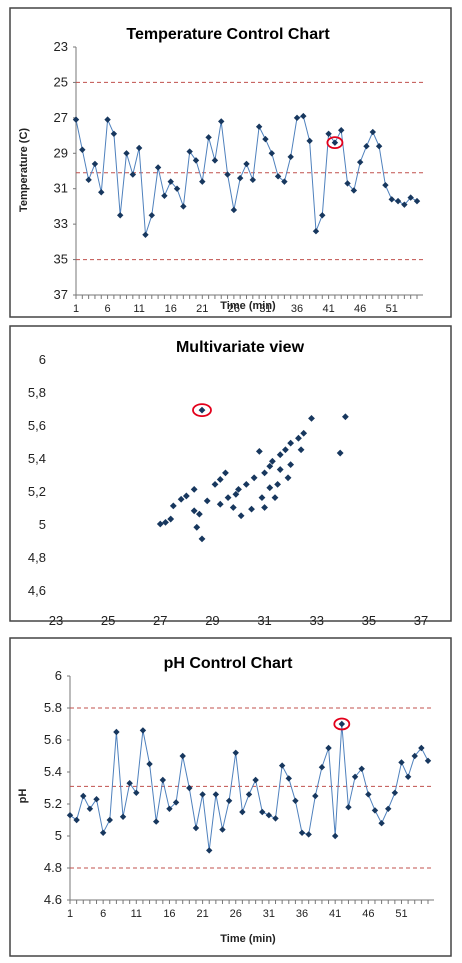 This screenshot has height=963, width=462. What do you see at coordinates (37, 491) in the screenshot?
I see `multivariate-y-tick-label: 5,2` at bounding box center [37, 491].